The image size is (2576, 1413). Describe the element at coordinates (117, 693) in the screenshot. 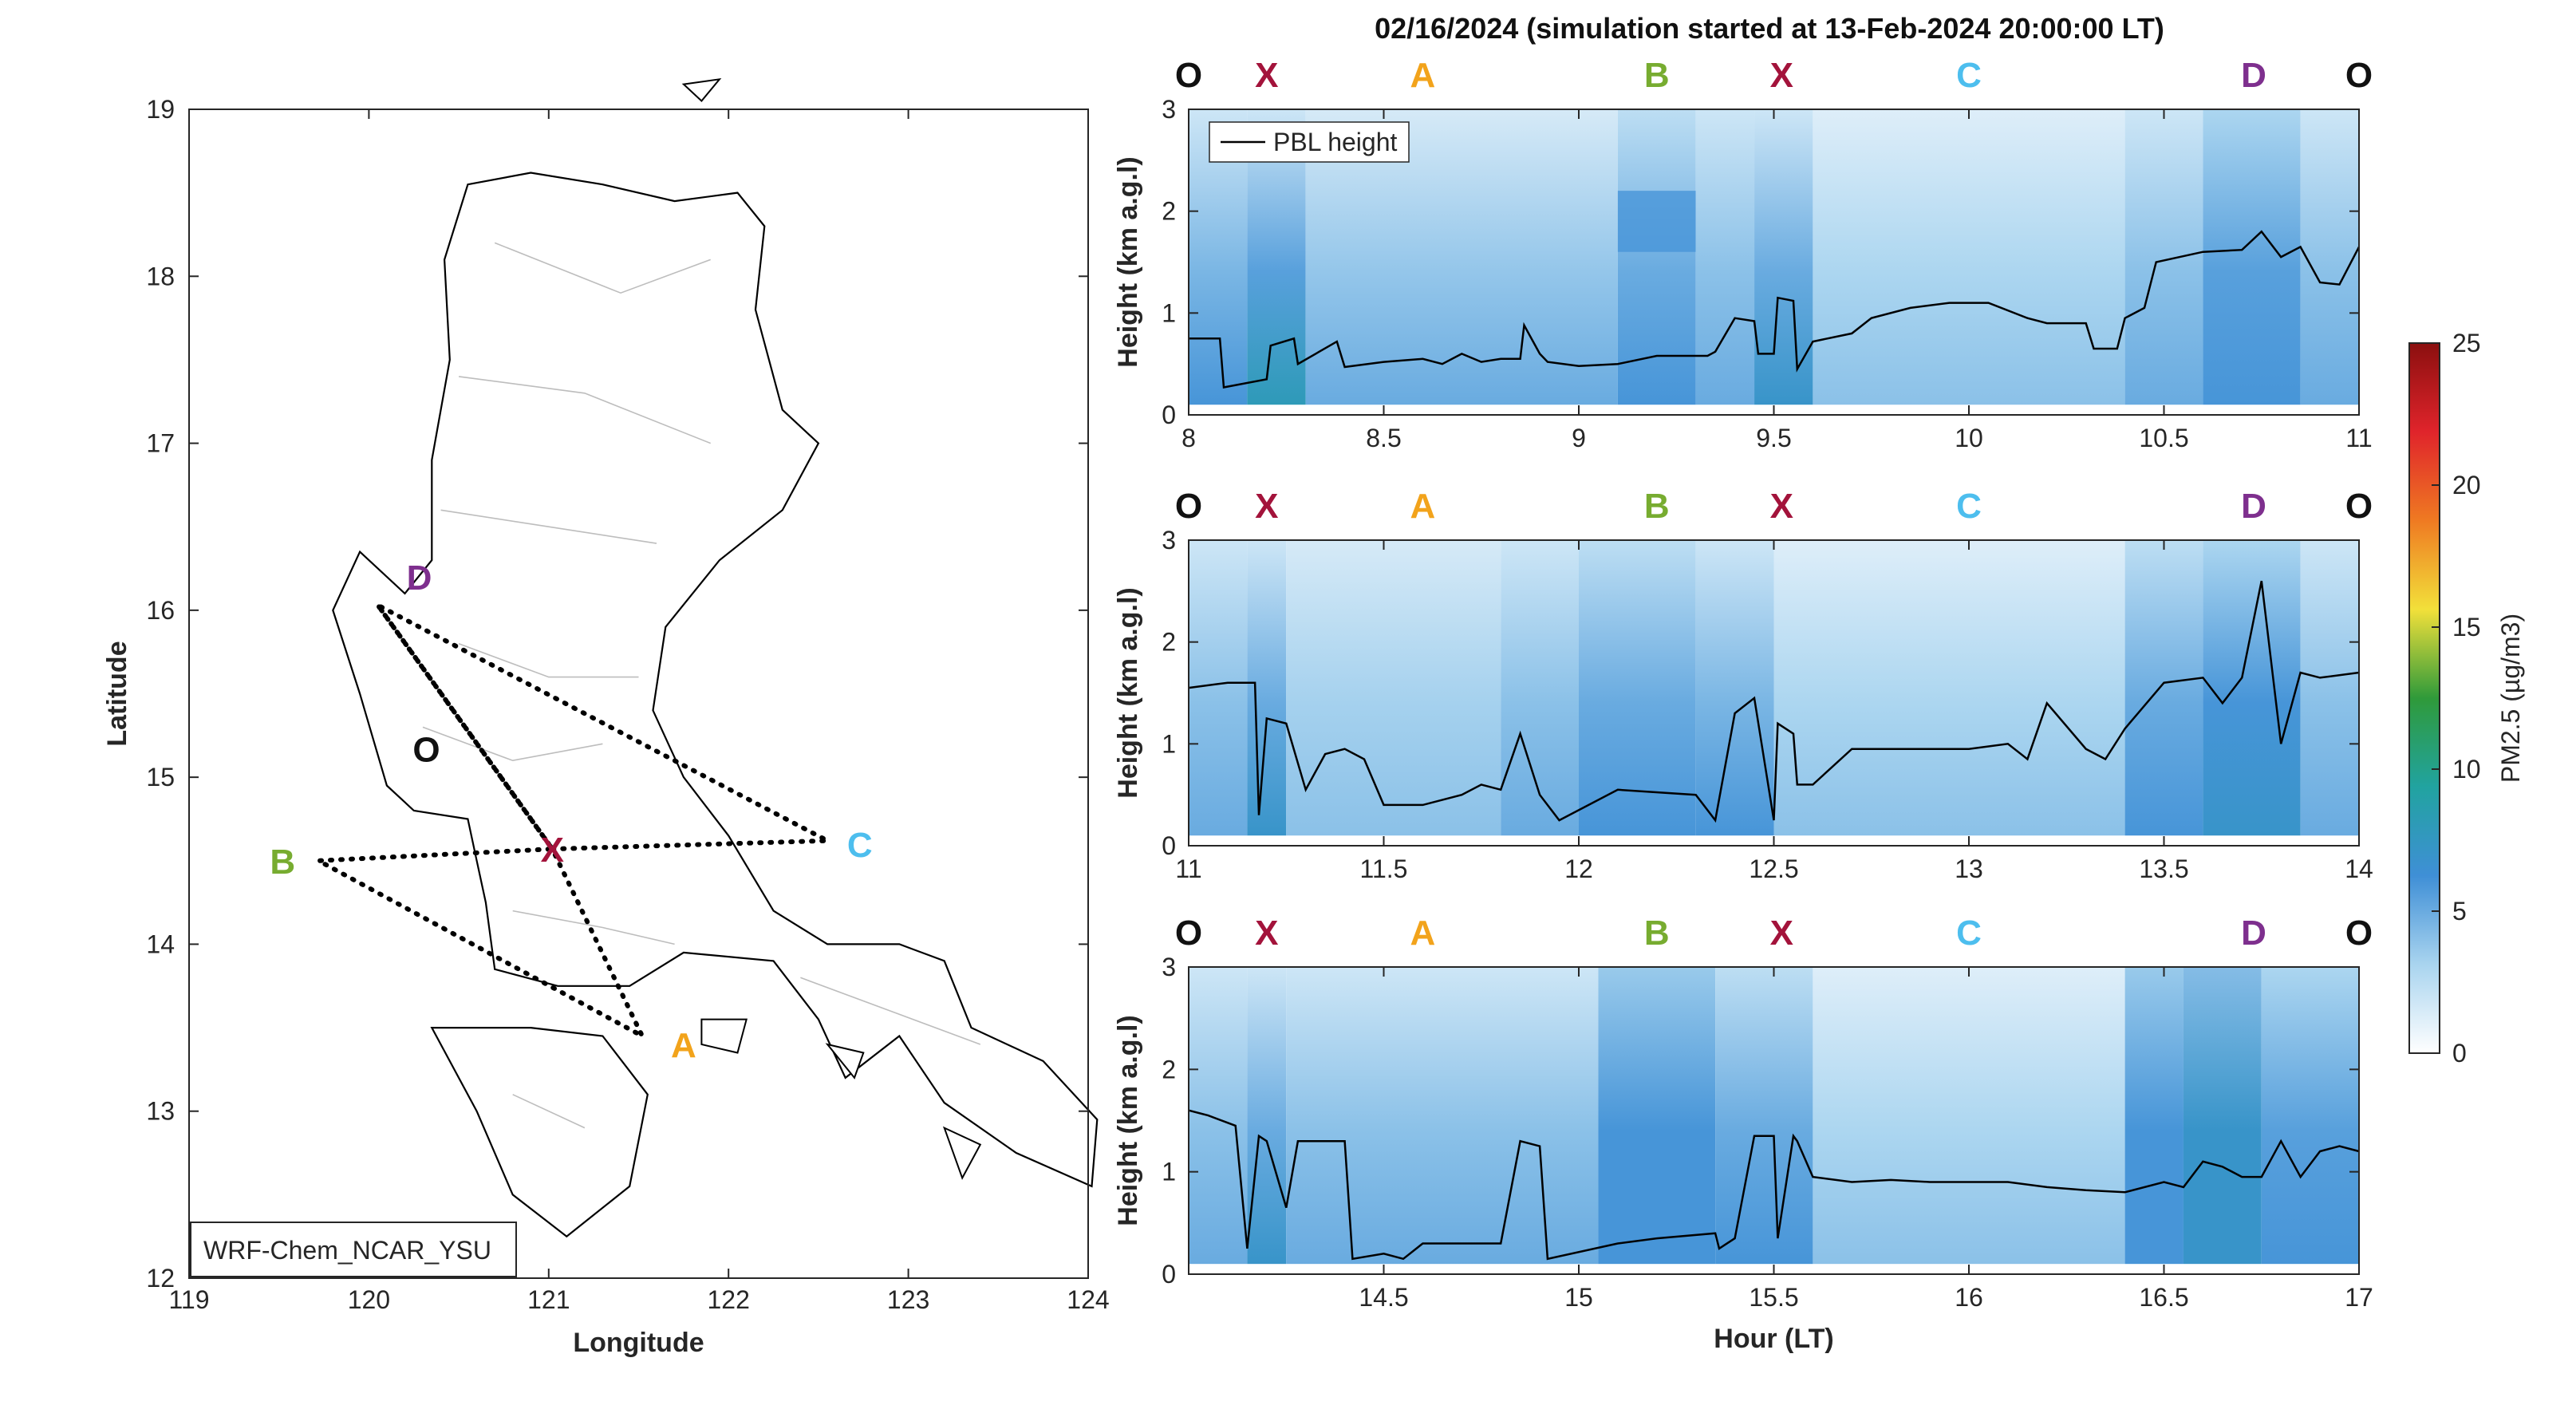

I see `y-axis-label: Latitude` at that location.